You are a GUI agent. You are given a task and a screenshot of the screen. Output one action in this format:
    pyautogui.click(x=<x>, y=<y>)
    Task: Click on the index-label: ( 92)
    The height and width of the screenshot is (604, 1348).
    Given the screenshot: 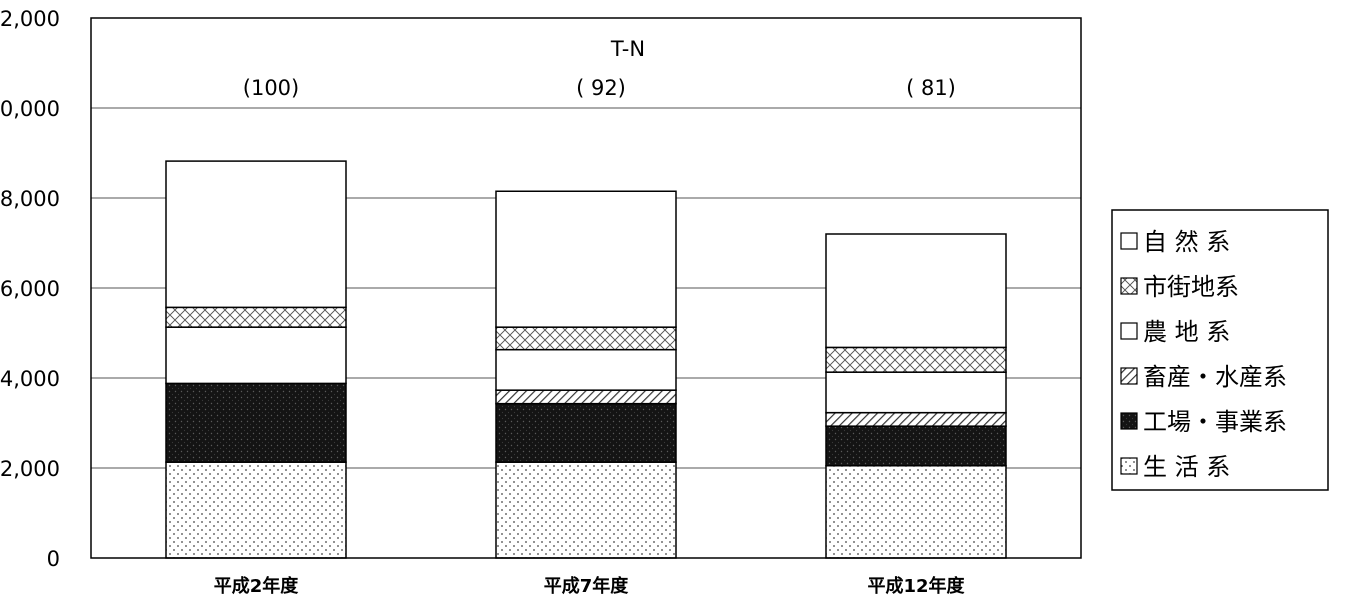 What is the action you would take?
    pyautogui.click(x=601, y=88)
    